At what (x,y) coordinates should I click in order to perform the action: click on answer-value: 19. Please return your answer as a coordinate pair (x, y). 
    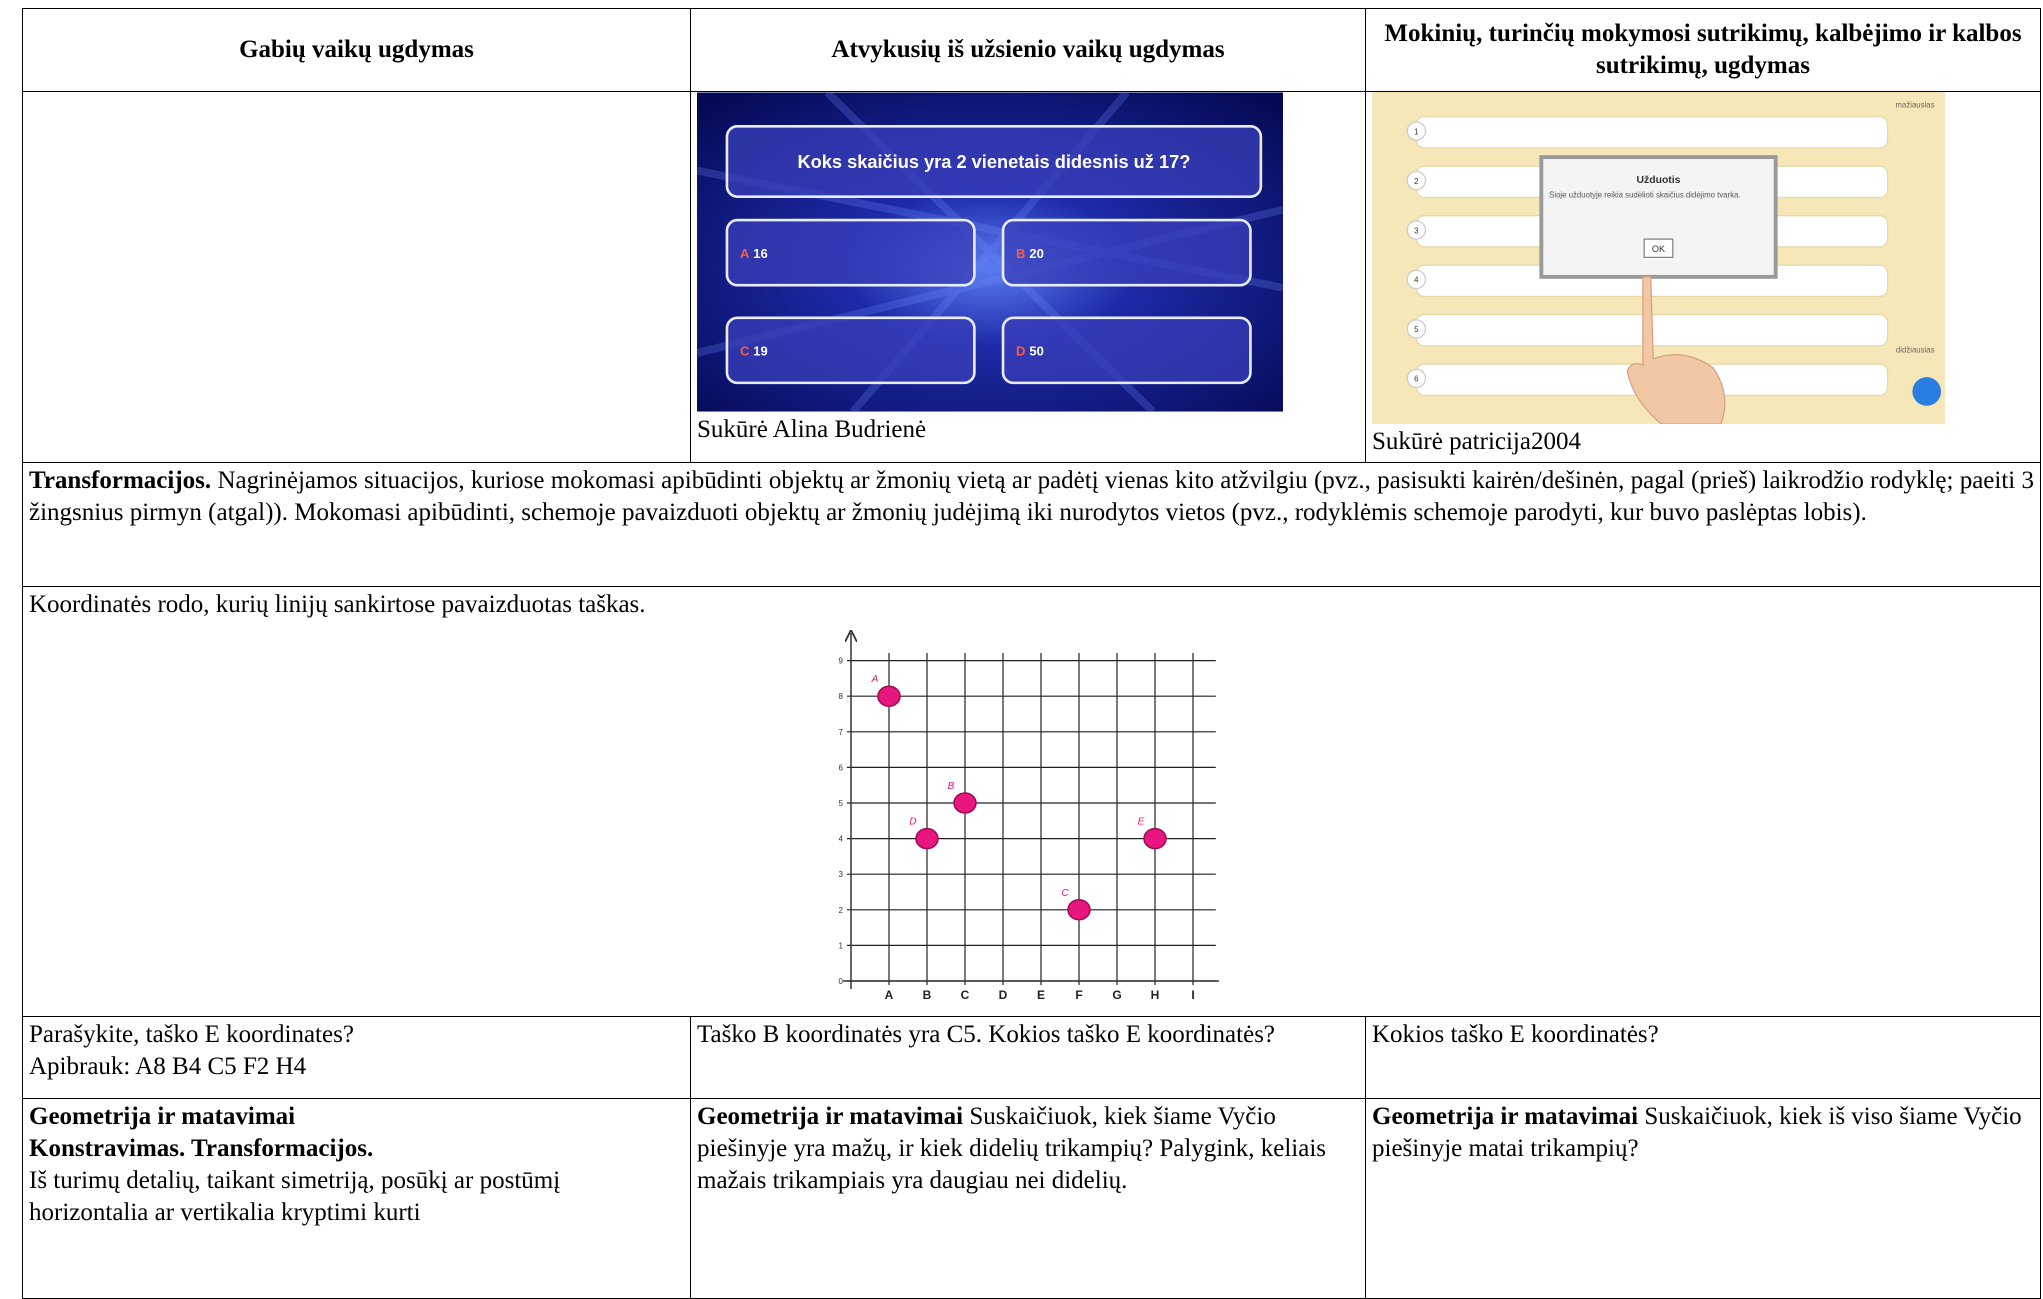
    Looking at the image, I should click on (760, 351).